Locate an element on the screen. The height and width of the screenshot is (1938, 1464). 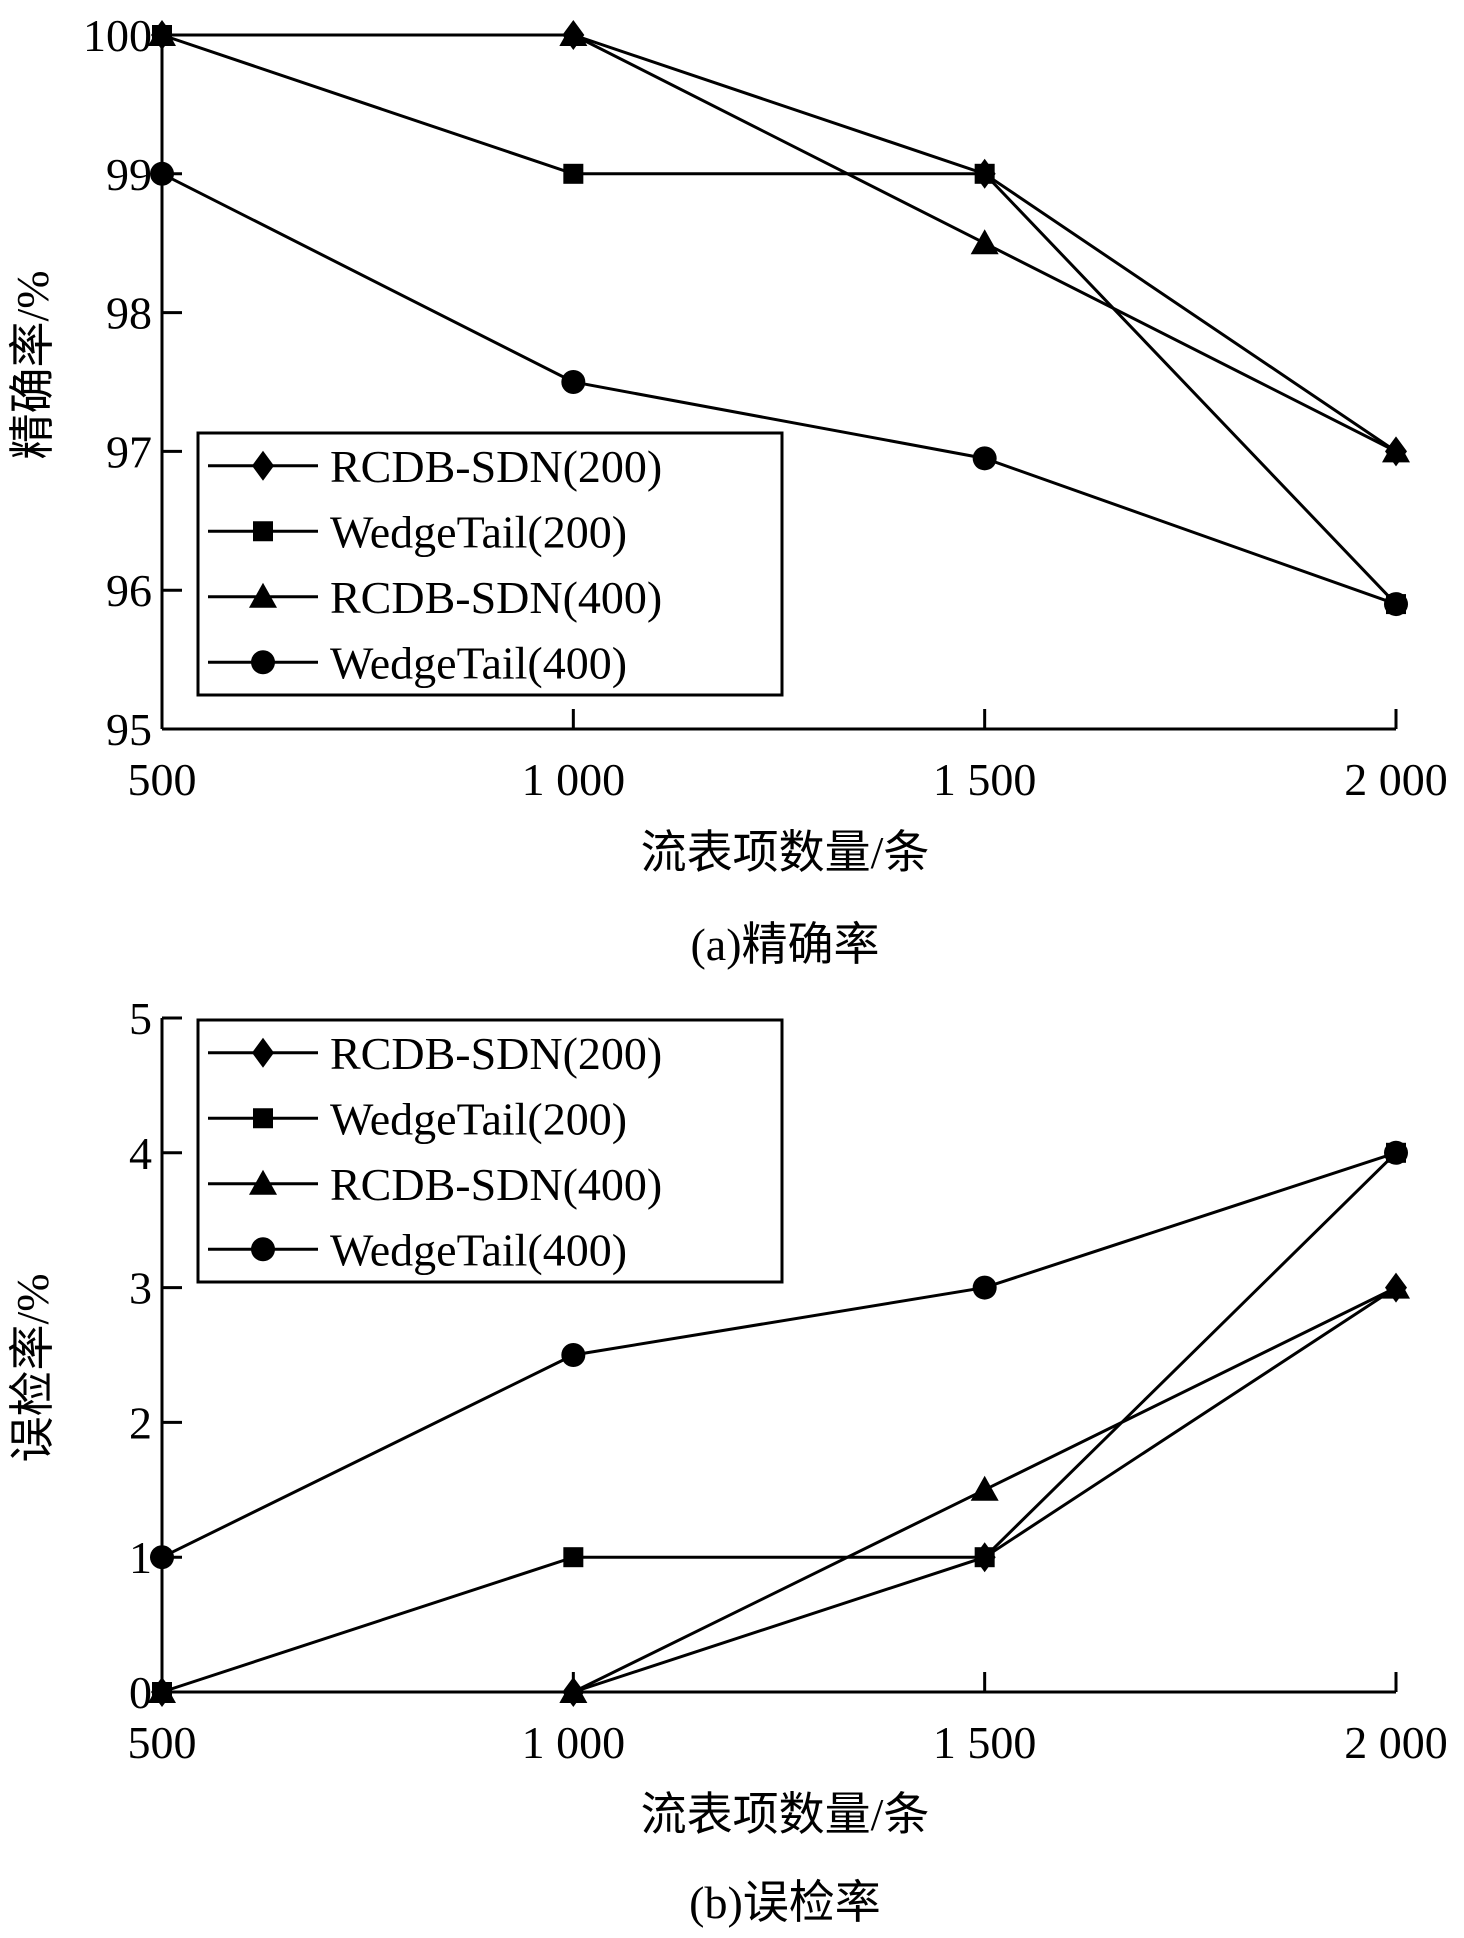
false-detection-y-tick-label: 1 is located at coordinates (140, 1557).